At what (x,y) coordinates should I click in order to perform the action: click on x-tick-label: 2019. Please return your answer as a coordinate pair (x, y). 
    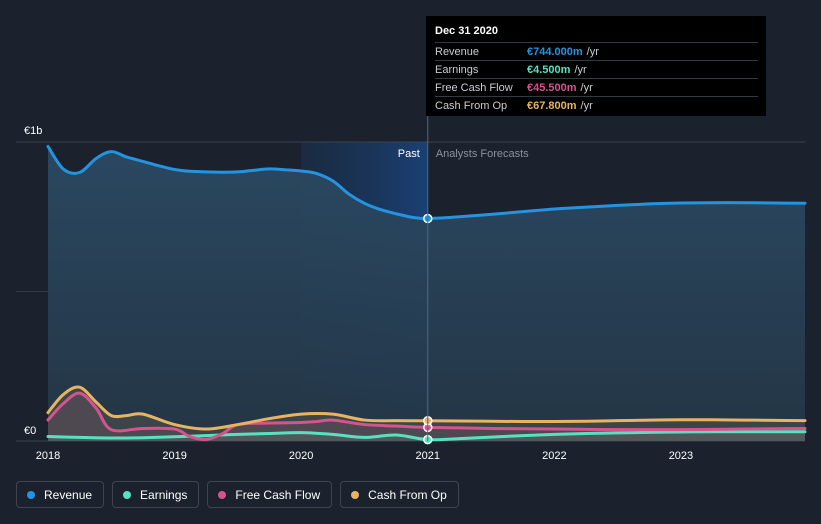
    Looking at the image, I should click on (174, 456).